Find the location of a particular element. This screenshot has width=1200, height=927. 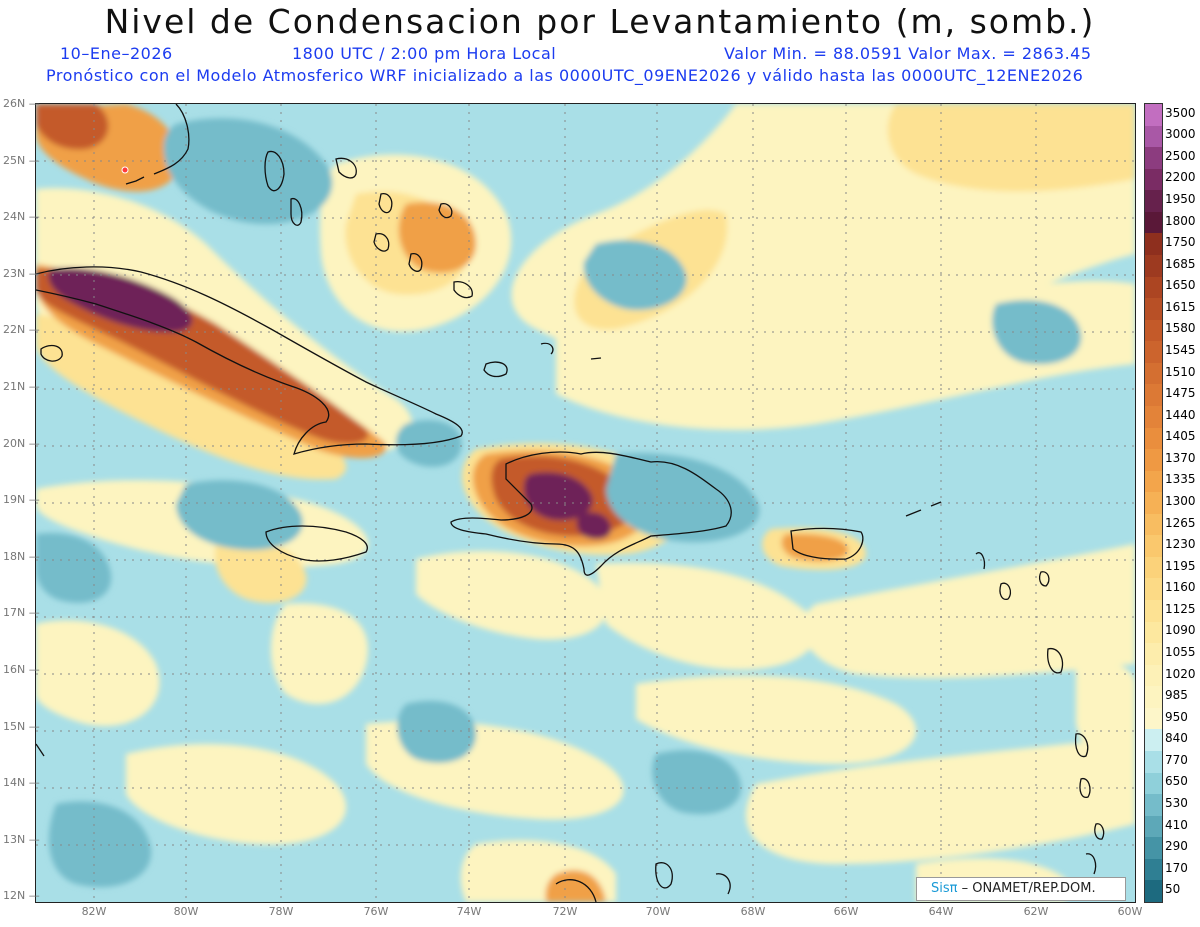

colorbar-label: 1335 is located at coordinates (1180, 479).